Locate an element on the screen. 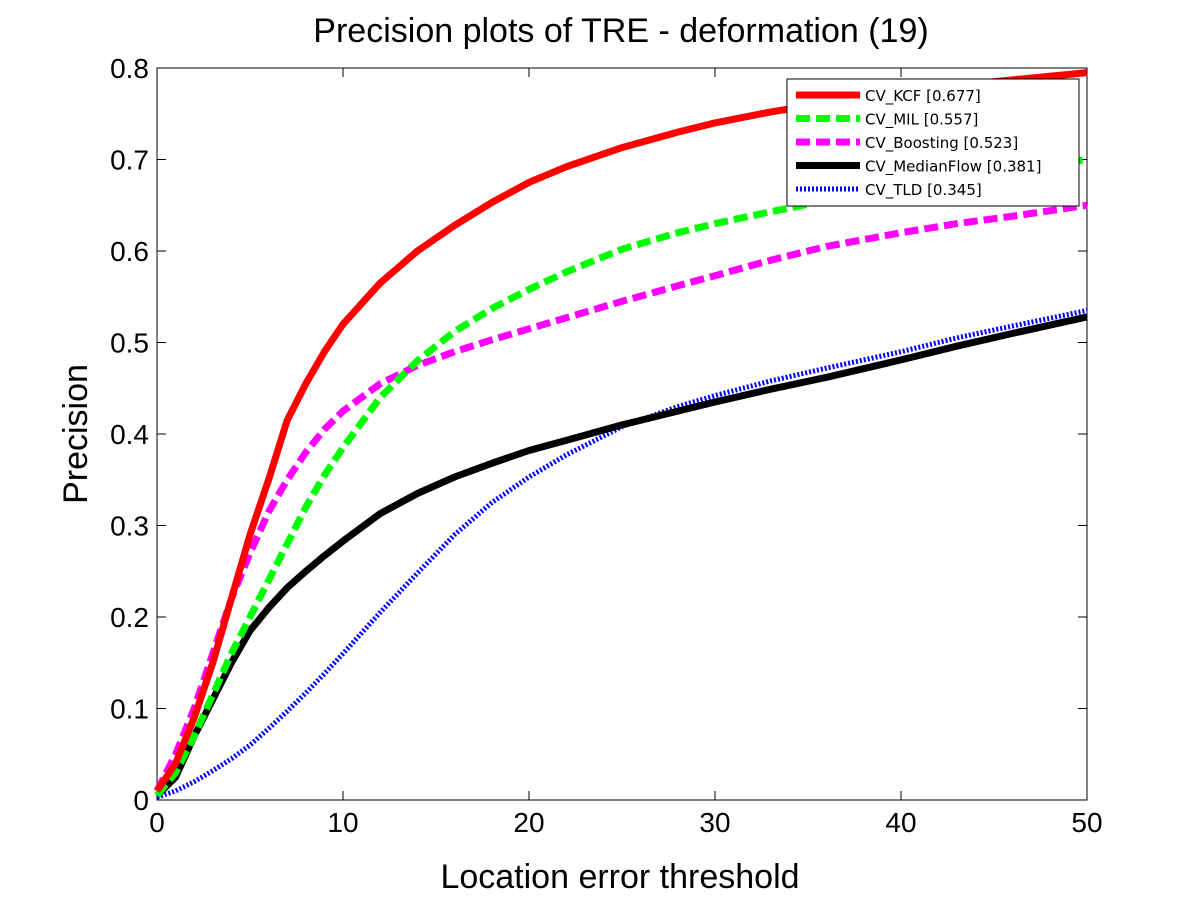 The image size is (1201, 901). y-tick-label: 0.6 is located at coordinates (129, 251).